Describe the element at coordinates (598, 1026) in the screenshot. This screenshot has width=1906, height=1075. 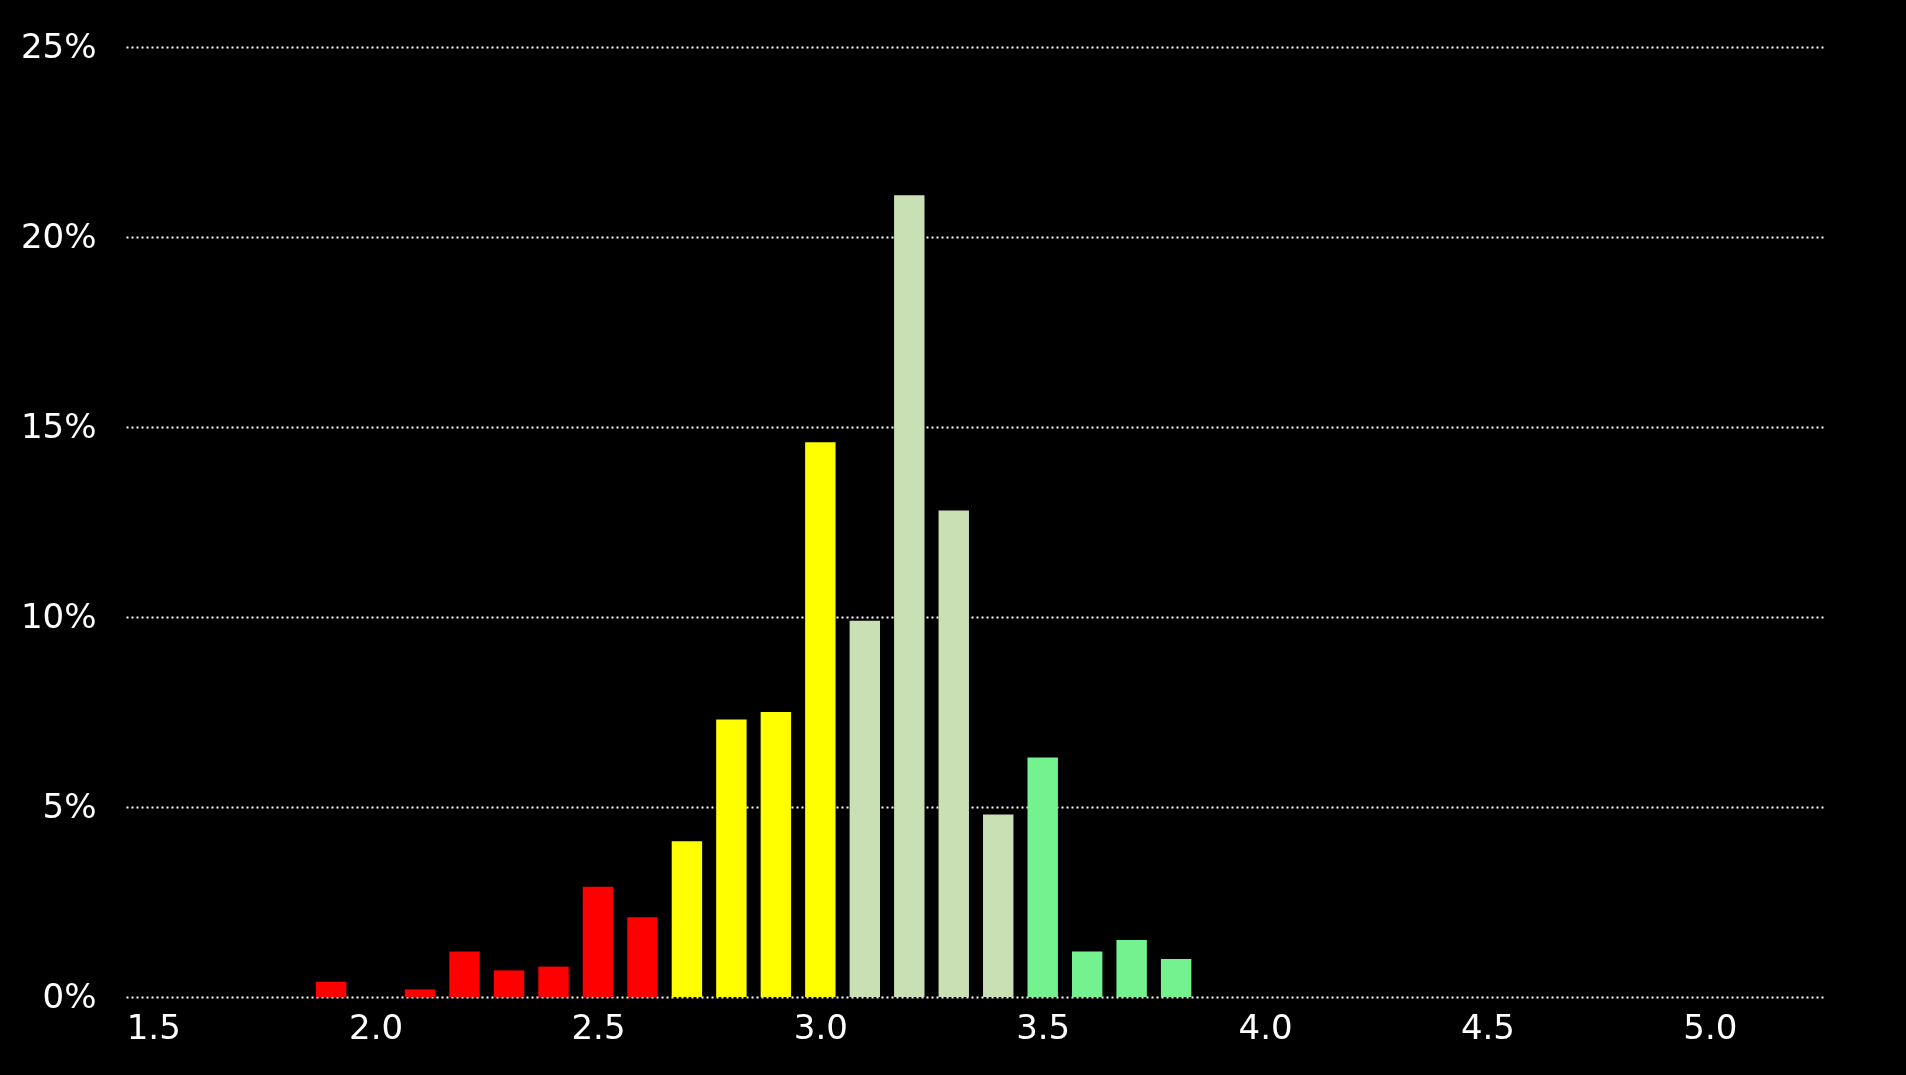
I see `x-tick-label: 2.5` at that location.